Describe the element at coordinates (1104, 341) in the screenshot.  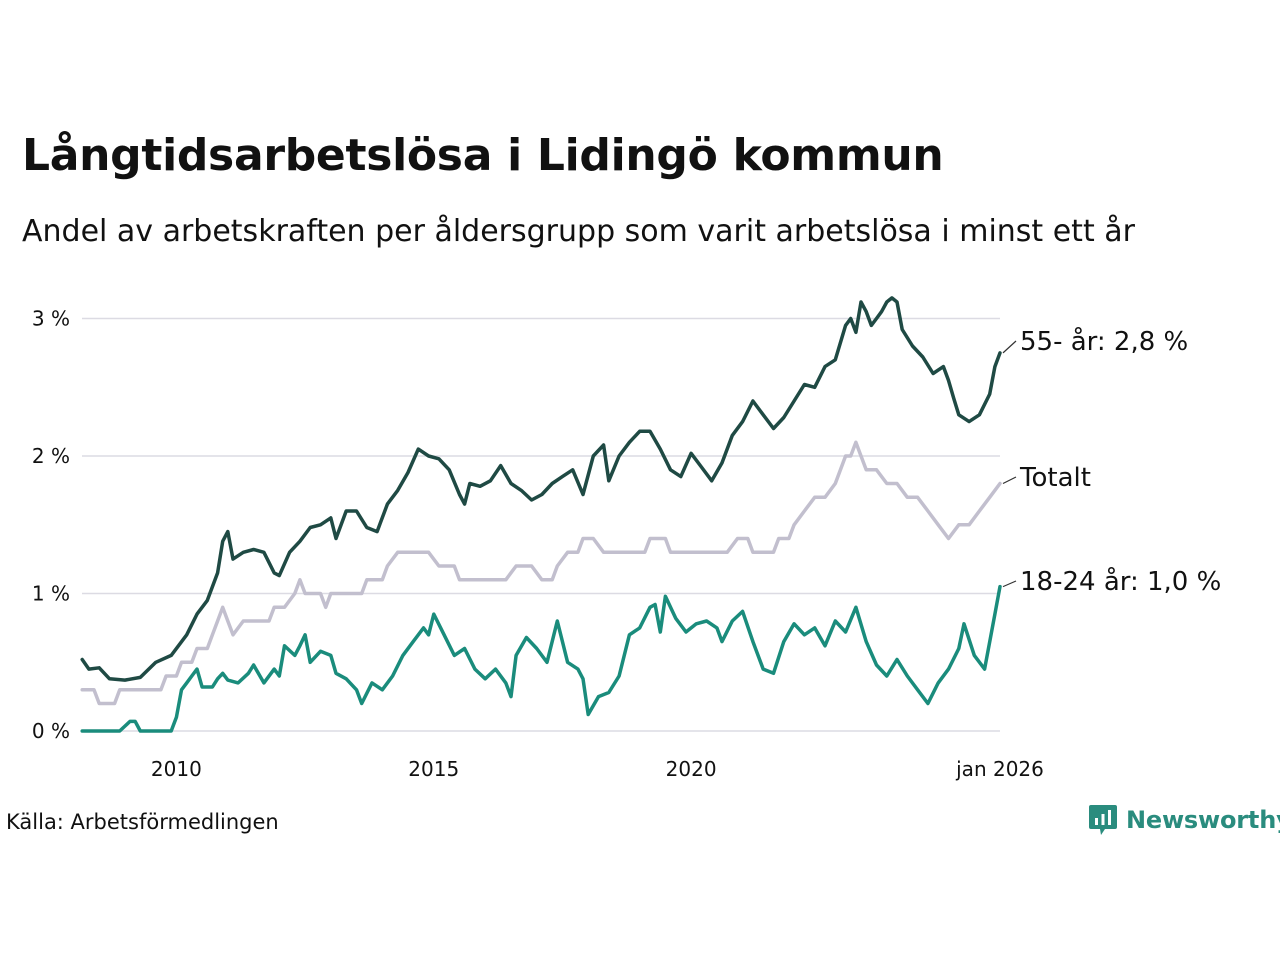
I see `end-label-age55: 55- år: 2,8 %` at that location.